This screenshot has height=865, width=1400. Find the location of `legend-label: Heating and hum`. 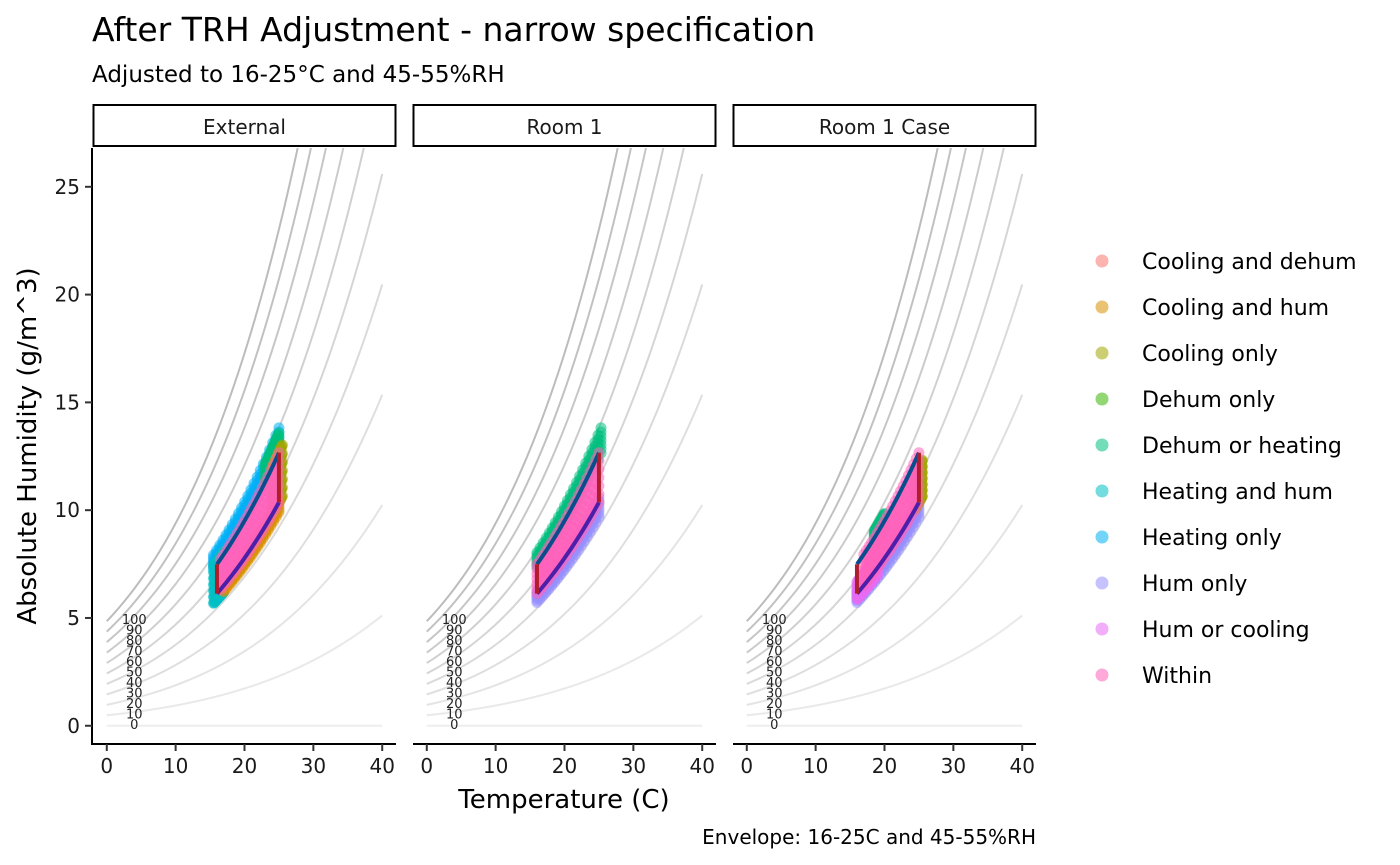

legend-label: Heating and hum is located at coordinates (1237, 492).